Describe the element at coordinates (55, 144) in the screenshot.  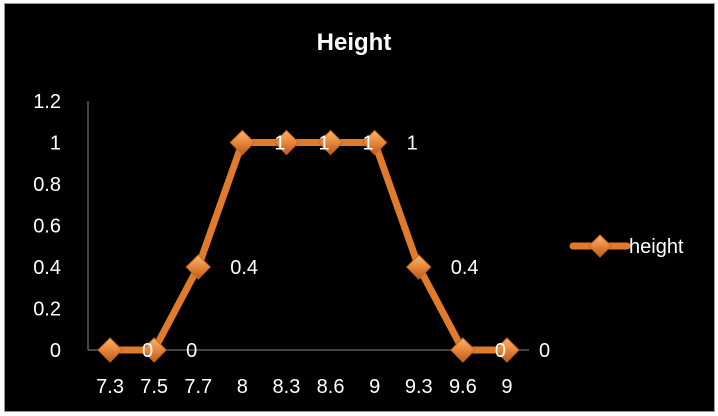
I see `y-tick-label: 1` at that location.